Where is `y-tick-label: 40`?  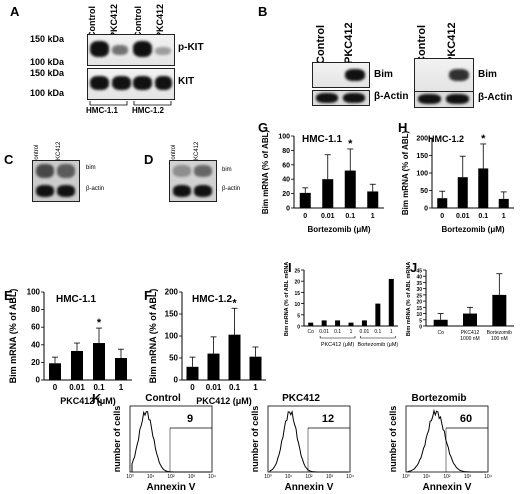 y-tick-label: 40 is located at coordinates (286, 180).